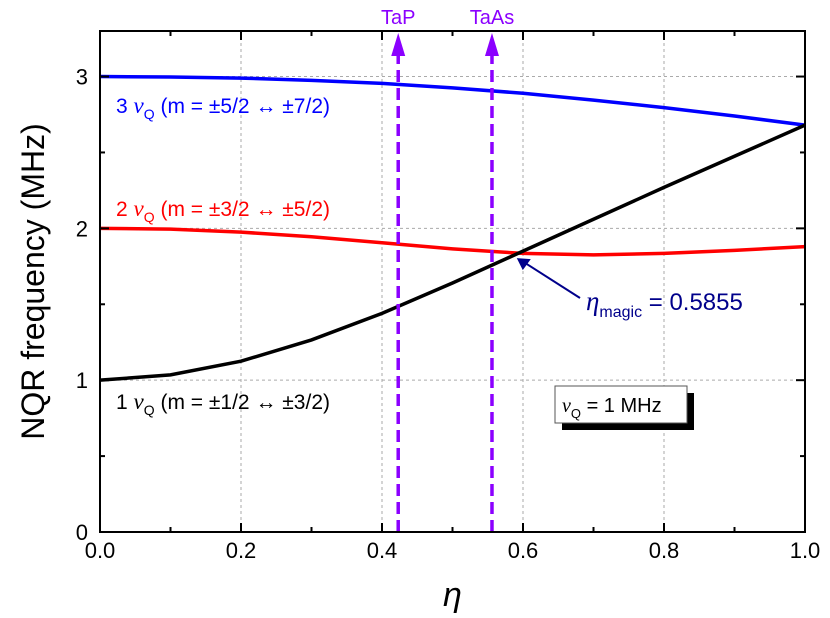 The height and width of the screenshot is (618, 830). I want to click on x-tick-label: 0.6, so click(523, 550).